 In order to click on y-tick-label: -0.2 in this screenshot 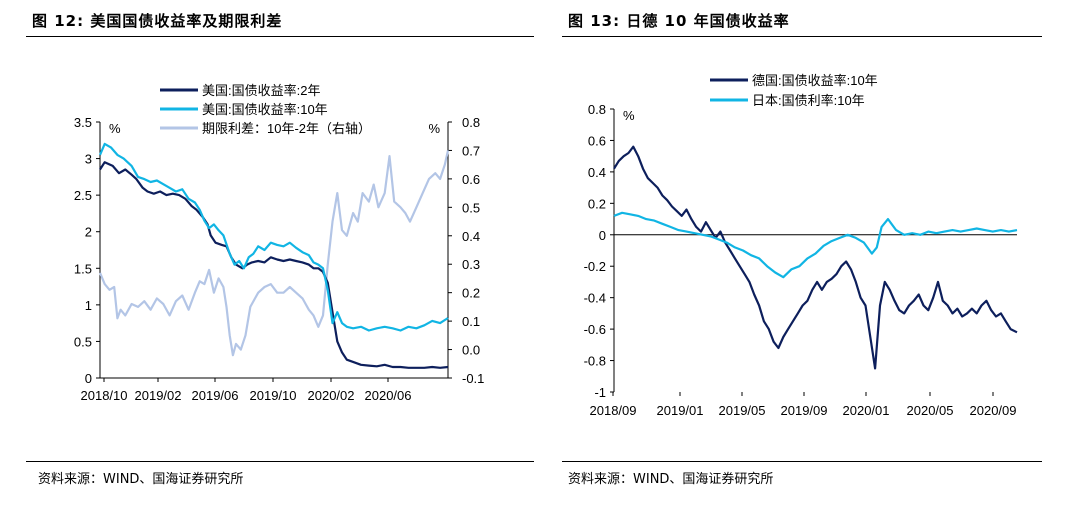, I will do `click(595, 266)`.